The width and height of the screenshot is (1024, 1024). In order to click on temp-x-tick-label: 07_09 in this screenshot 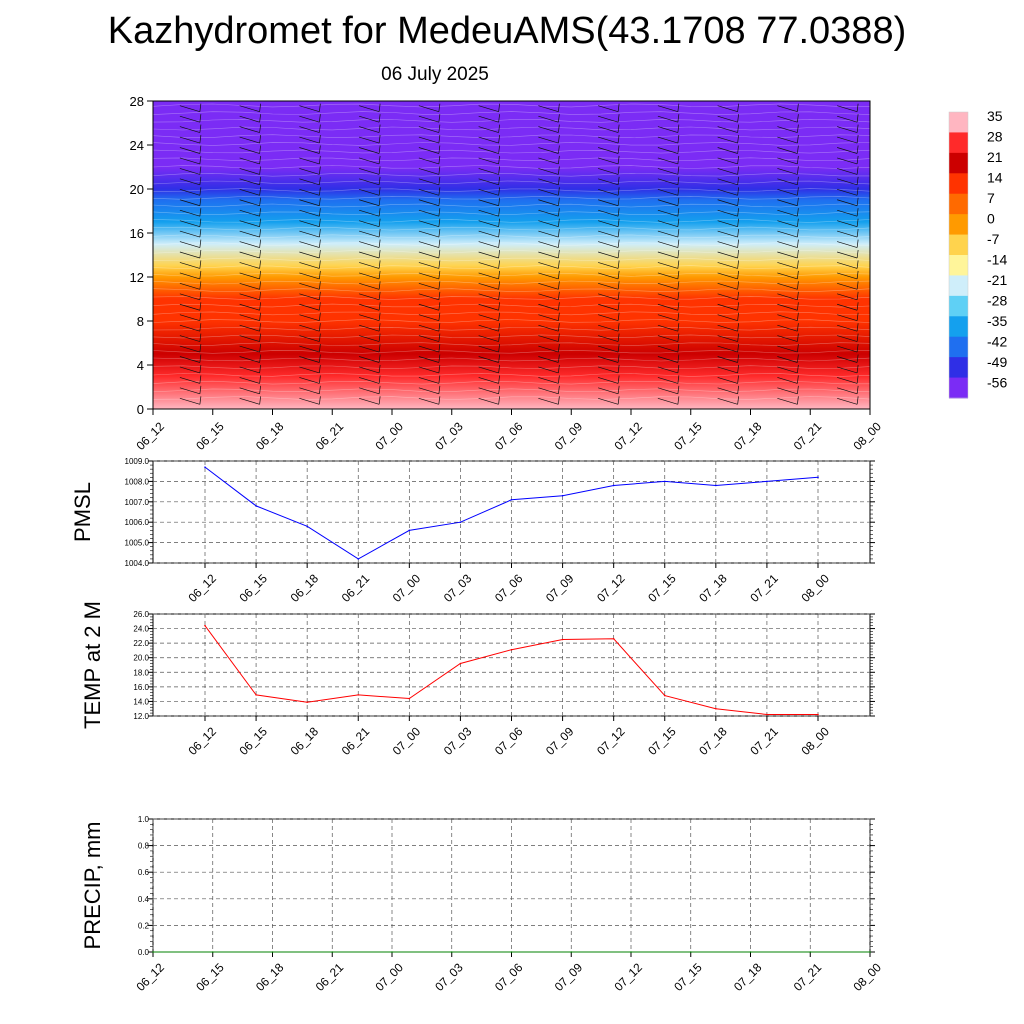, I will do `click(560, 741)`.